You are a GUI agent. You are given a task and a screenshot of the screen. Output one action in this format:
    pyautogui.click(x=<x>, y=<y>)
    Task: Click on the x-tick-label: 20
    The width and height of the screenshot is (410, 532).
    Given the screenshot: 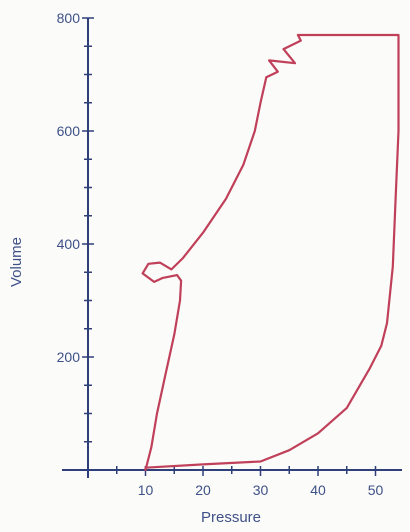 What is the action you would take?
    pyautogui.click(x=203, y=490)
    